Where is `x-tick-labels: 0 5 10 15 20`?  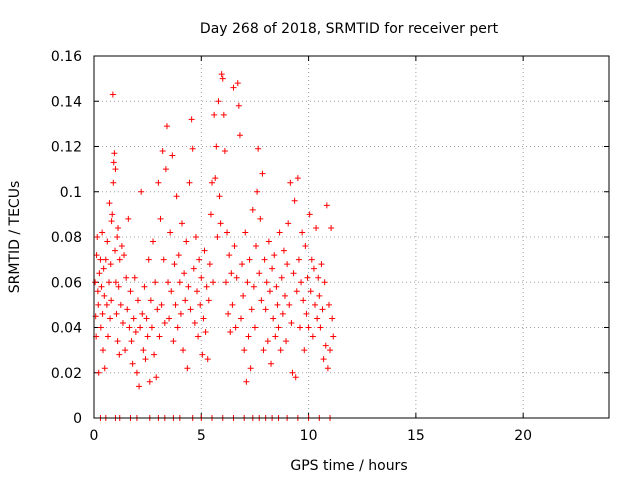 x-tick-labels: 0 5 10 15 20 is located at coordinates (311, 436).